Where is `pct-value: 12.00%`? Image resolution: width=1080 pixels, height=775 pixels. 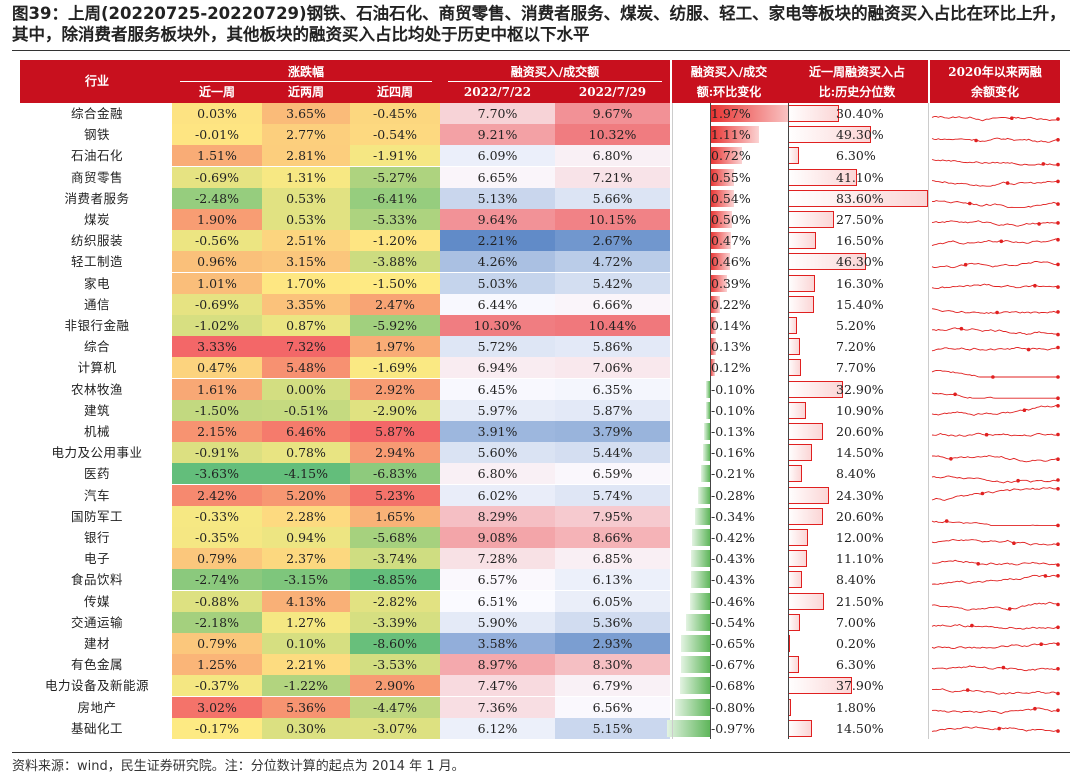 pct-value: 12.00% is located at coordinates (860, 537).